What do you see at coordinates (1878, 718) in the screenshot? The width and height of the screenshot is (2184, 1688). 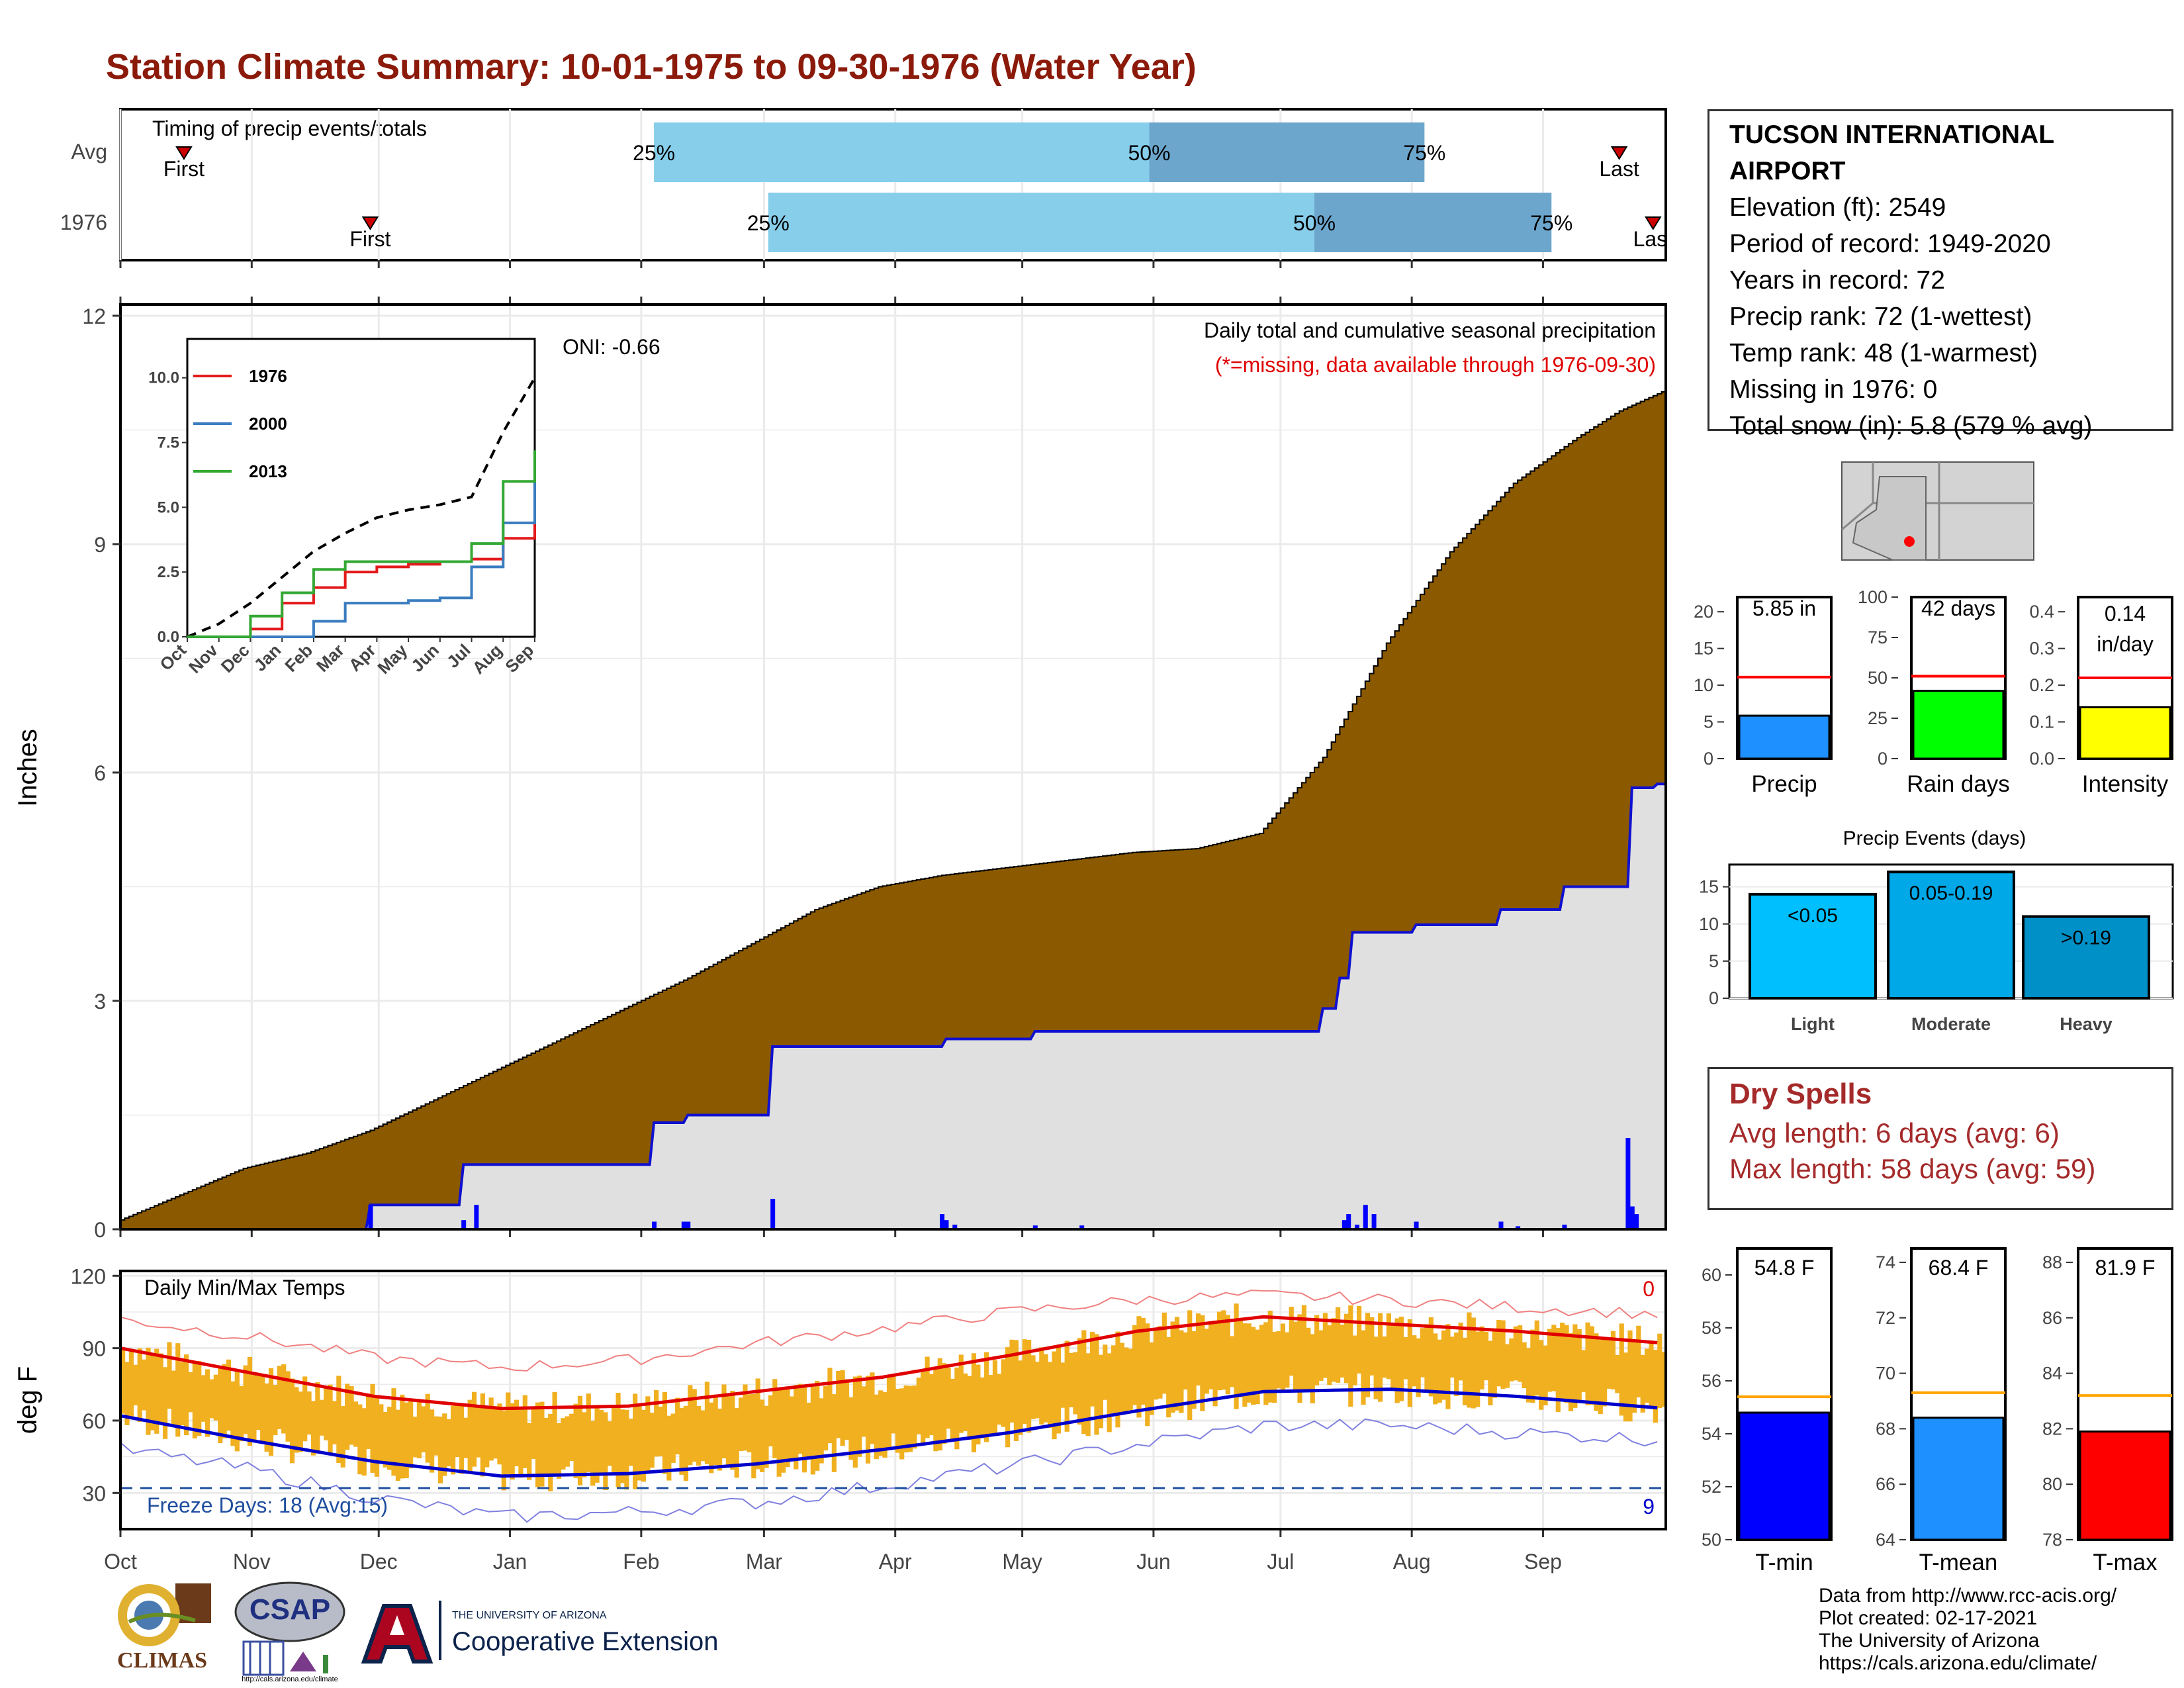 I see `precip-gauge-tick-label: 25` at bounding box center [1878, 718].